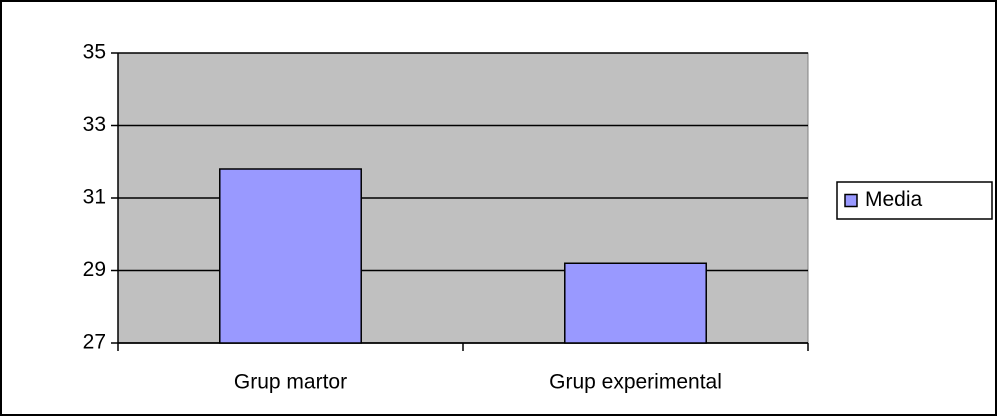  What do you see at coordinates (94, 124) in the screenshot?
I see `y-tick-label: 33` at bounding box center [94, 124].